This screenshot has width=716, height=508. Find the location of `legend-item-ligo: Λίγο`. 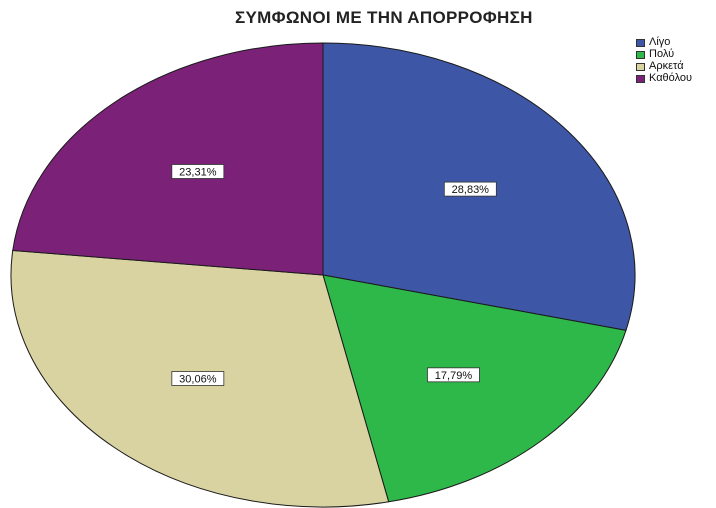

legend-item-ligo: Λίγο is located at coordinates (664, 42).